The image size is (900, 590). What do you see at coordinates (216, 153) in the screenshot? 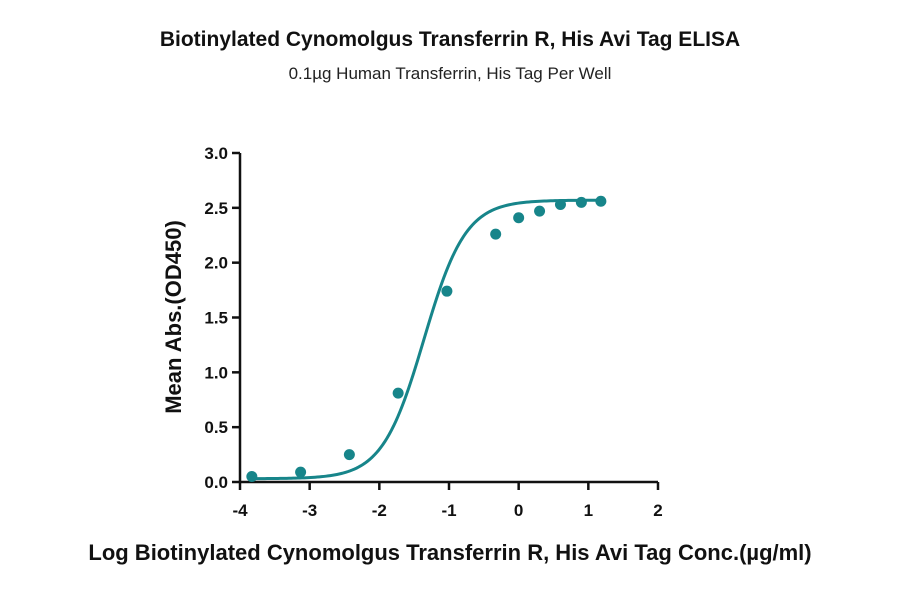
I see `y-tick-label: 3.0` at bounding box center [216, 153].